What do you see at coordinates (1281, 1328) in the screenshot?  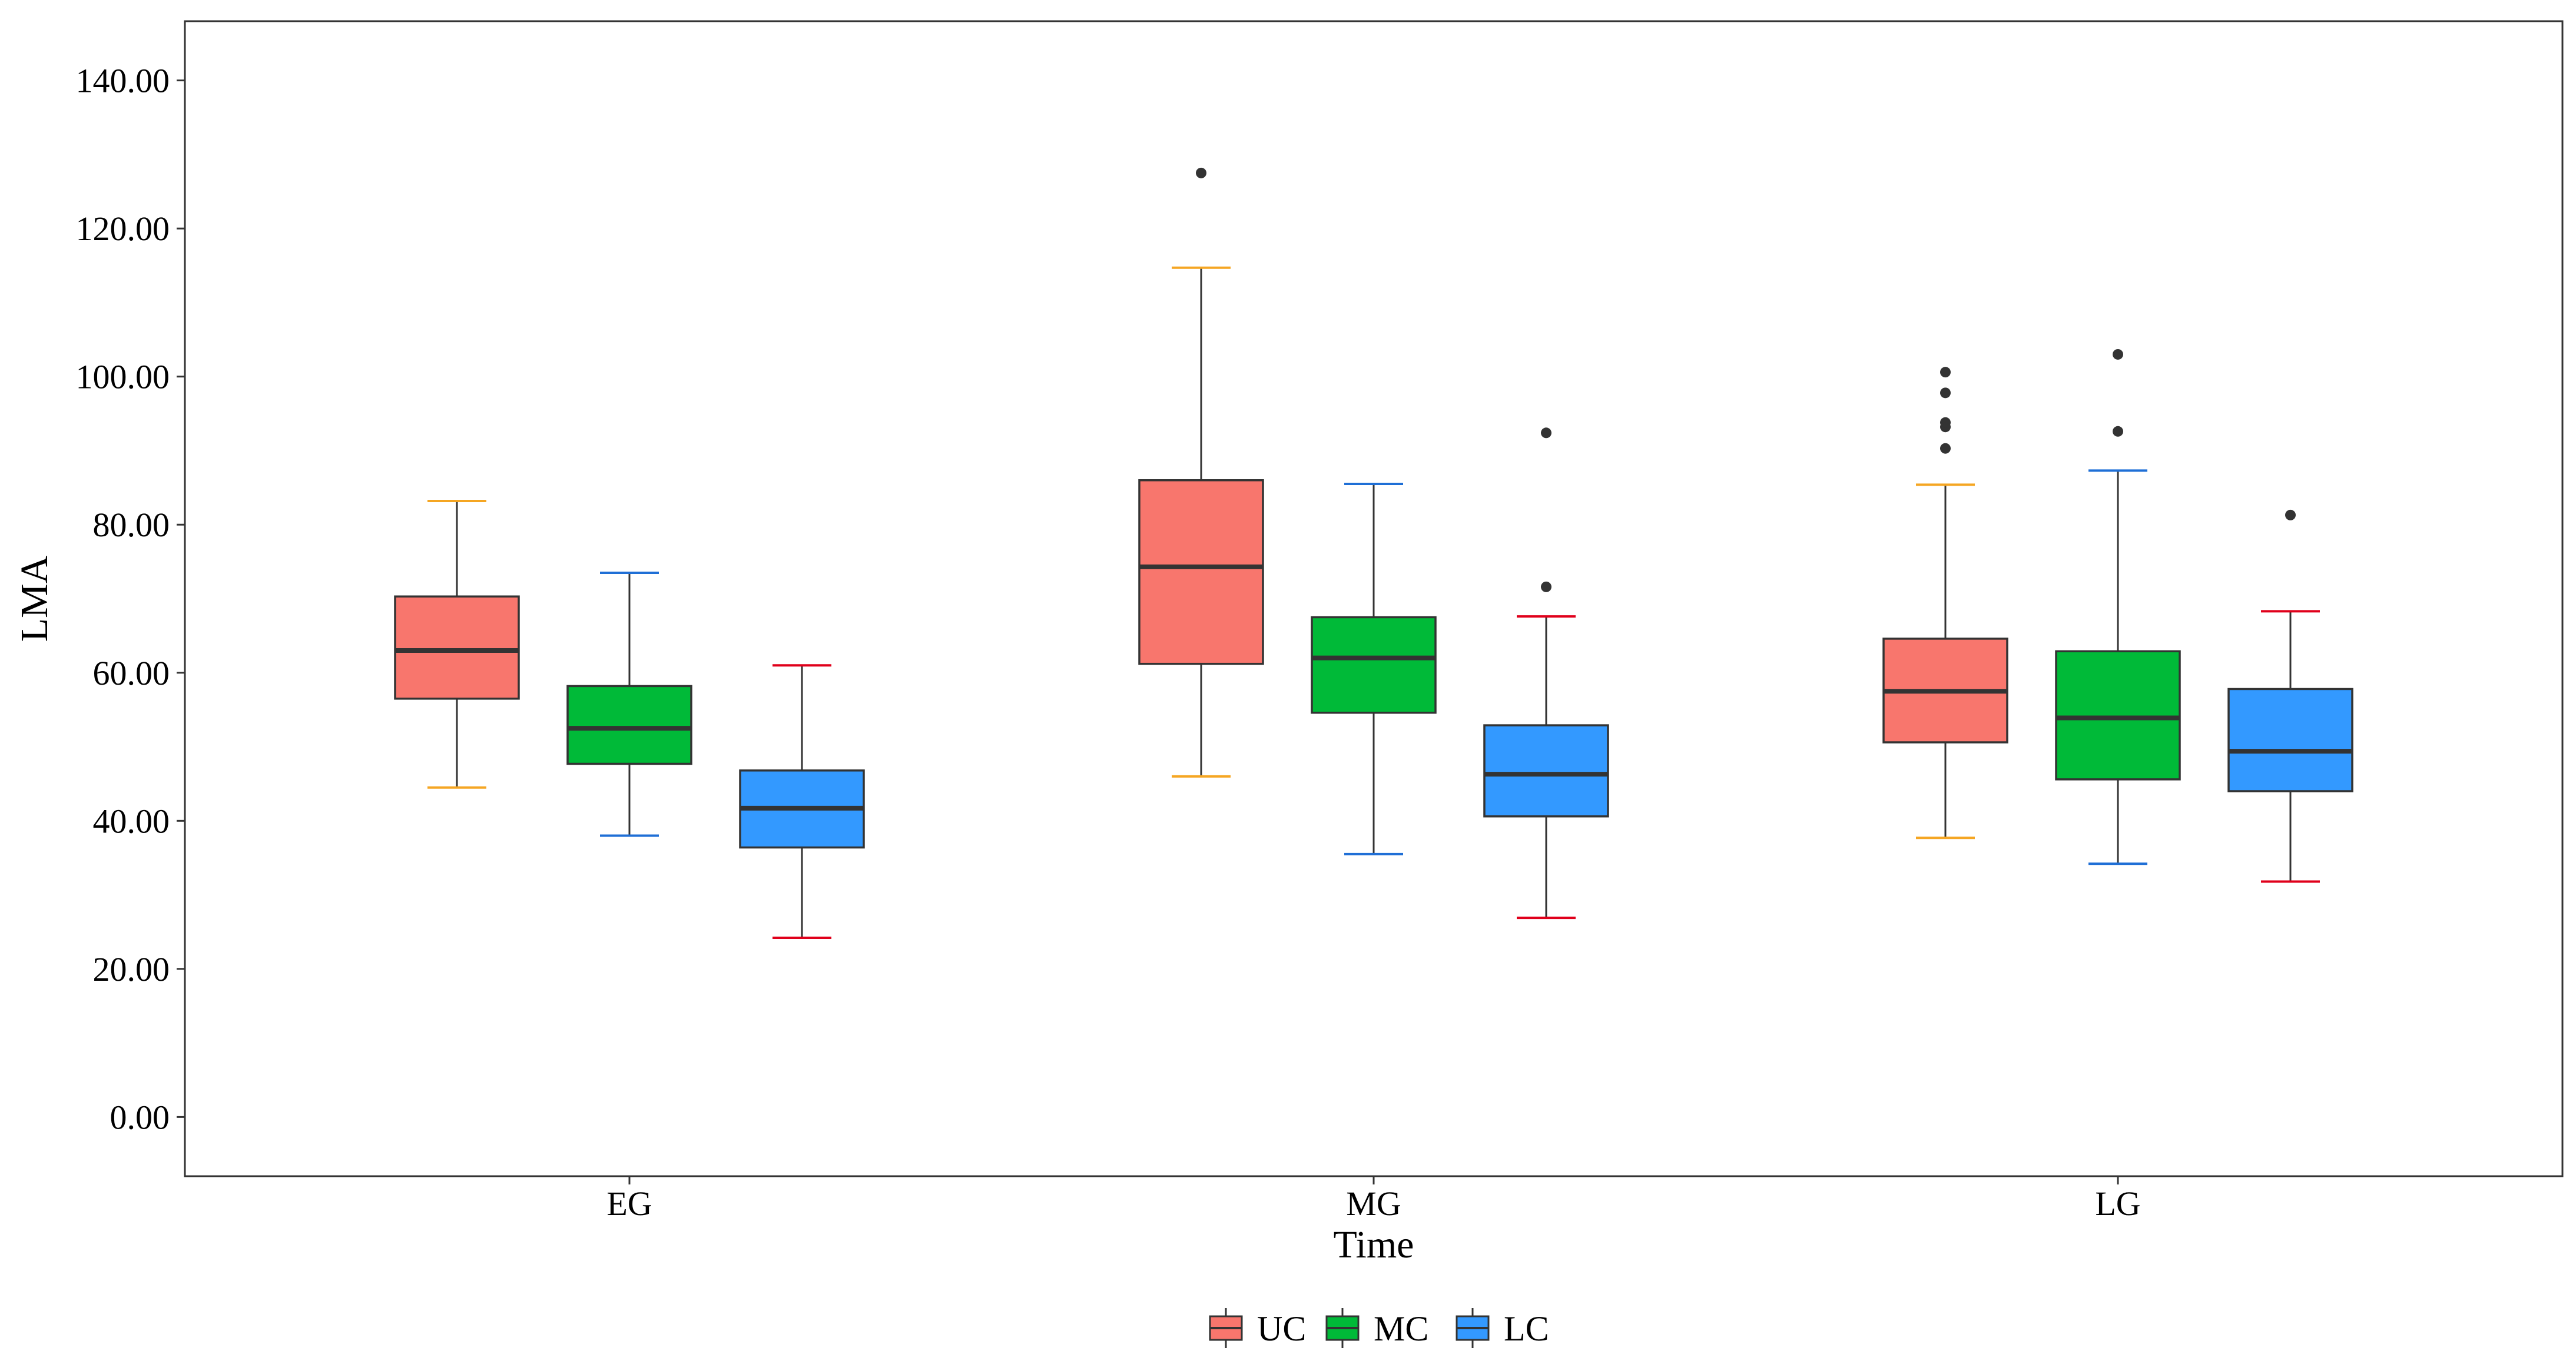 I see `legend-label: UC` at bounding box center [1281, 1328].